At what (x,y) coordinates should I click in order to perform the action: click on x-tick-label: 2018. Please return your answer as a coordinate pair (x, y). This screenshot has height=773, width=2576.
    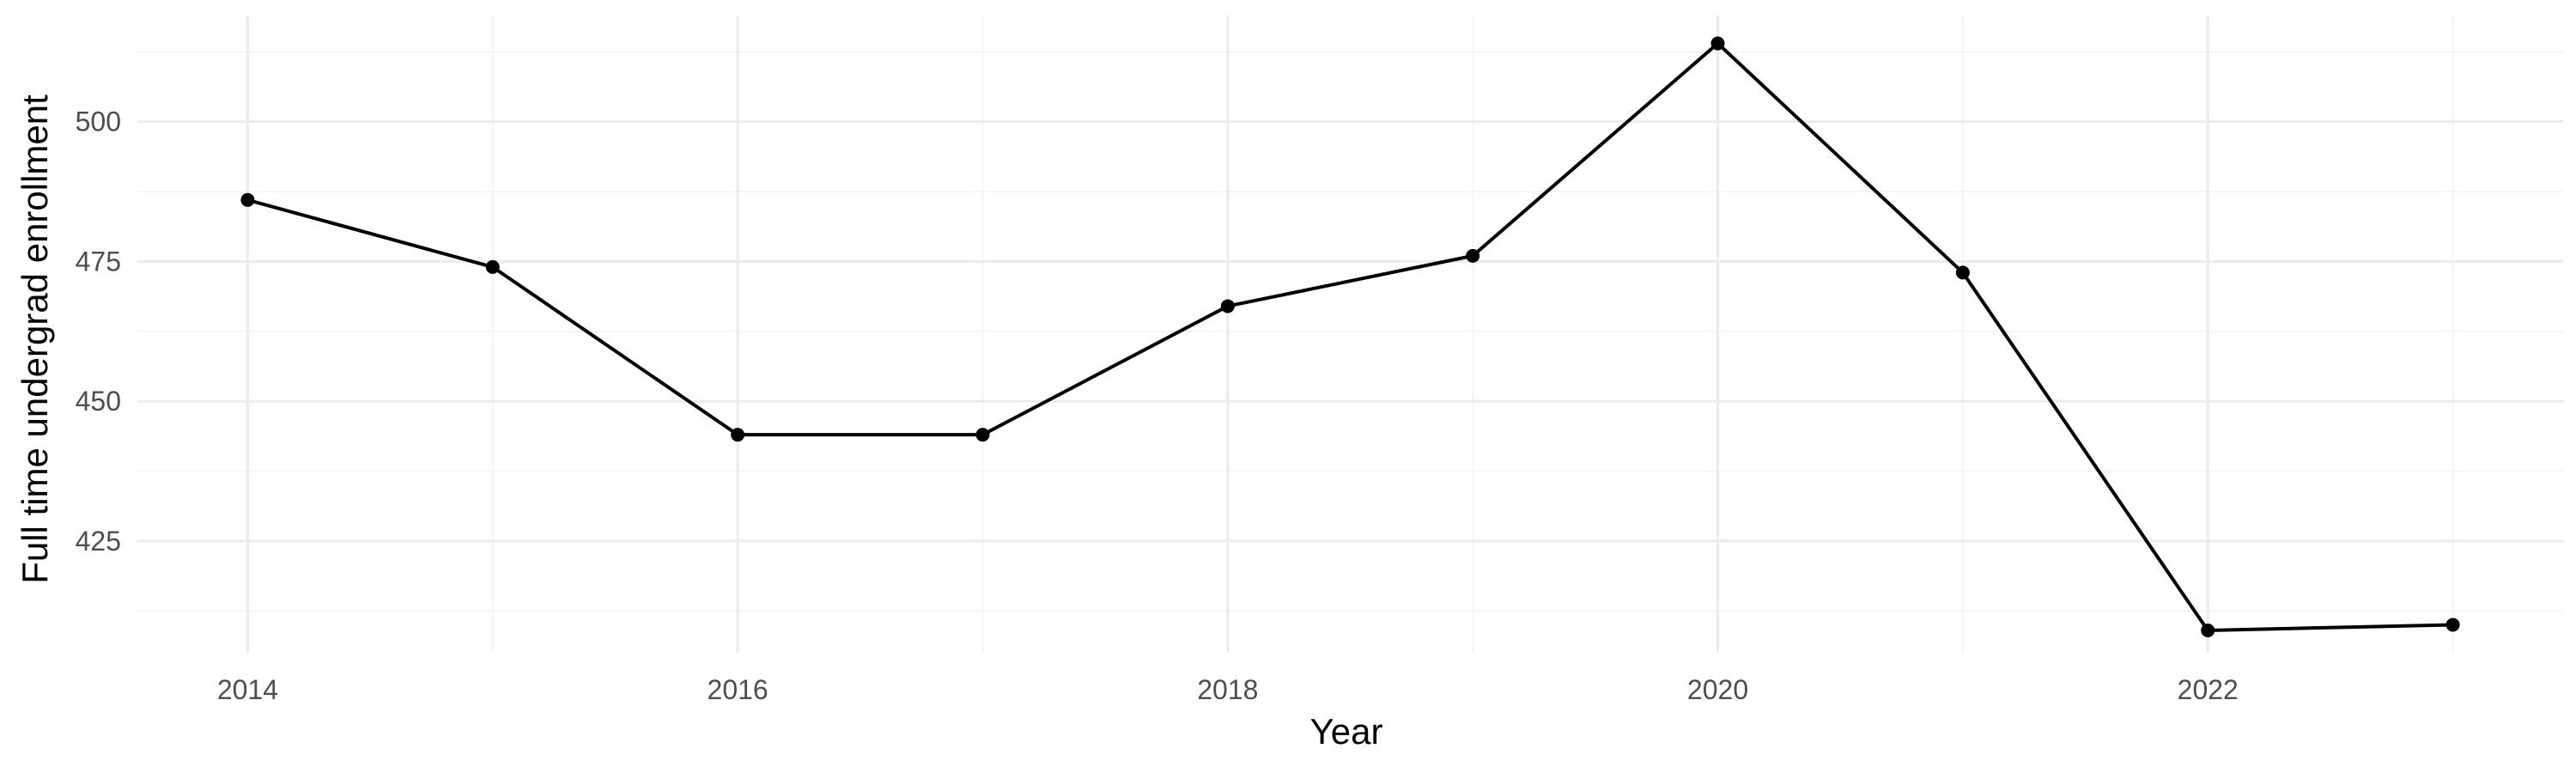
    Looking at the image, I should click on (1228, 689).